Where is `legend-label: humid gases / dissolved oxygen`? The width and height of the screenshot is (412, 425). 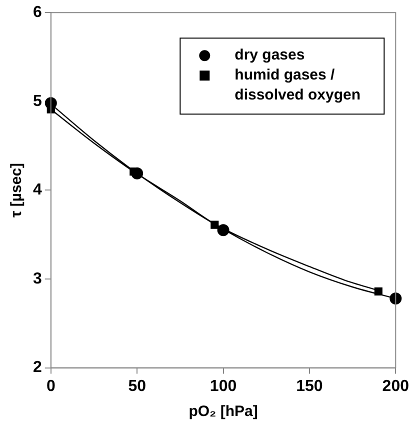 legend-label: humid gases / dissolved oxygen is located at coordinates (297, 85).